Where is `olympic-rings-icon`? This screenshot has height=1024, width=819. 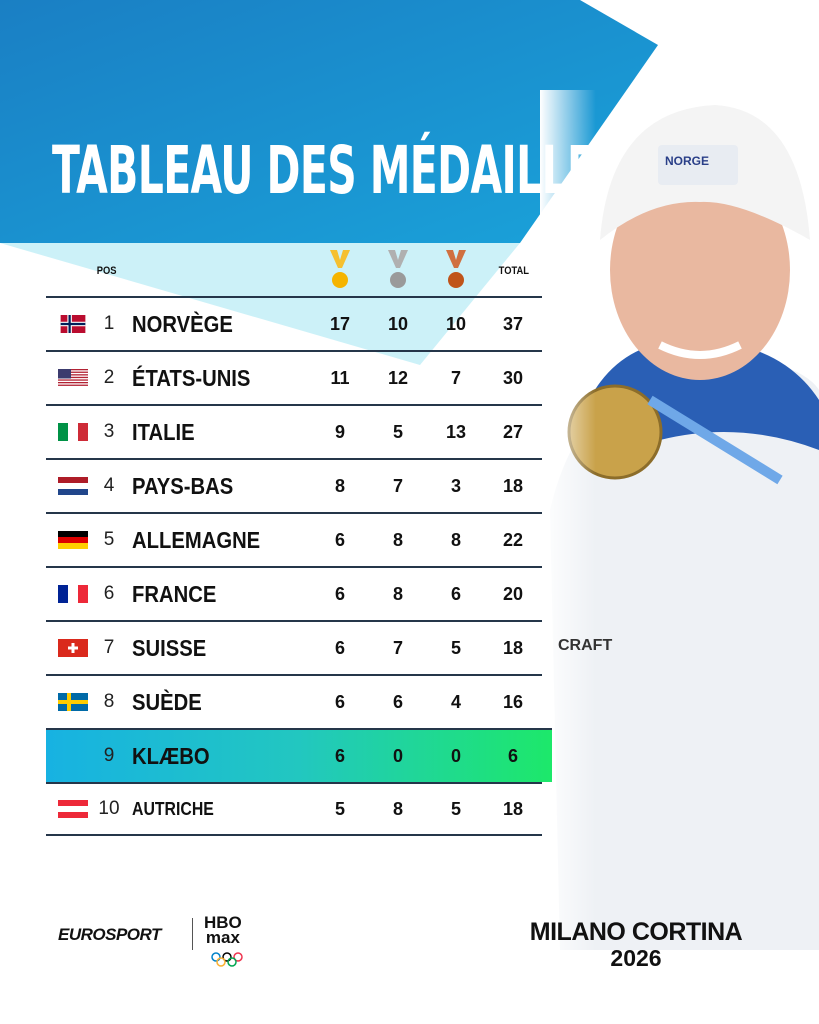 olympic-rings-icon is located at coordinates (227, 959).